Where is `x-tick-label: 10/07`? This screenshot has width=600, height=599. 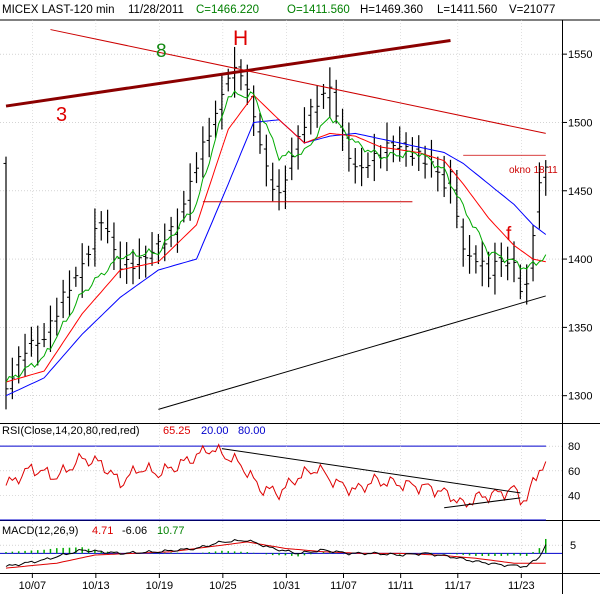
x-tick-label: 10/07 is located at coordinates (33, 586).